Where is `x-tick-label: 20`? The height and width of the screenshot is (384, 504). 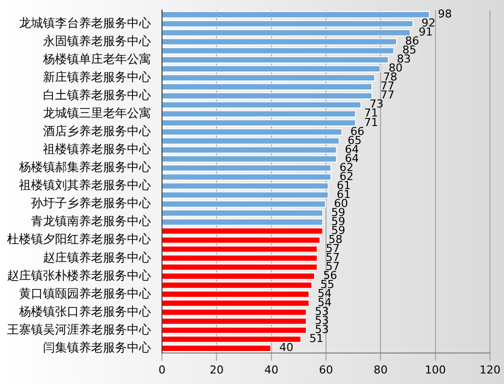 x-tick-label: 20 is located at coordinates (217, 369).